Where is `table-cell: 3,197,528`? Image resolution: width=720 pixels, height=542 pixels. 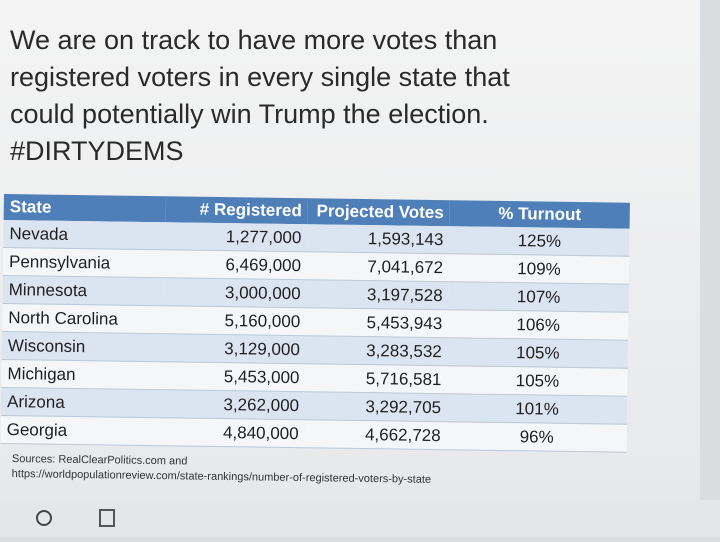
table-cell: 3,197,528 is located at coordinates (377, 294).